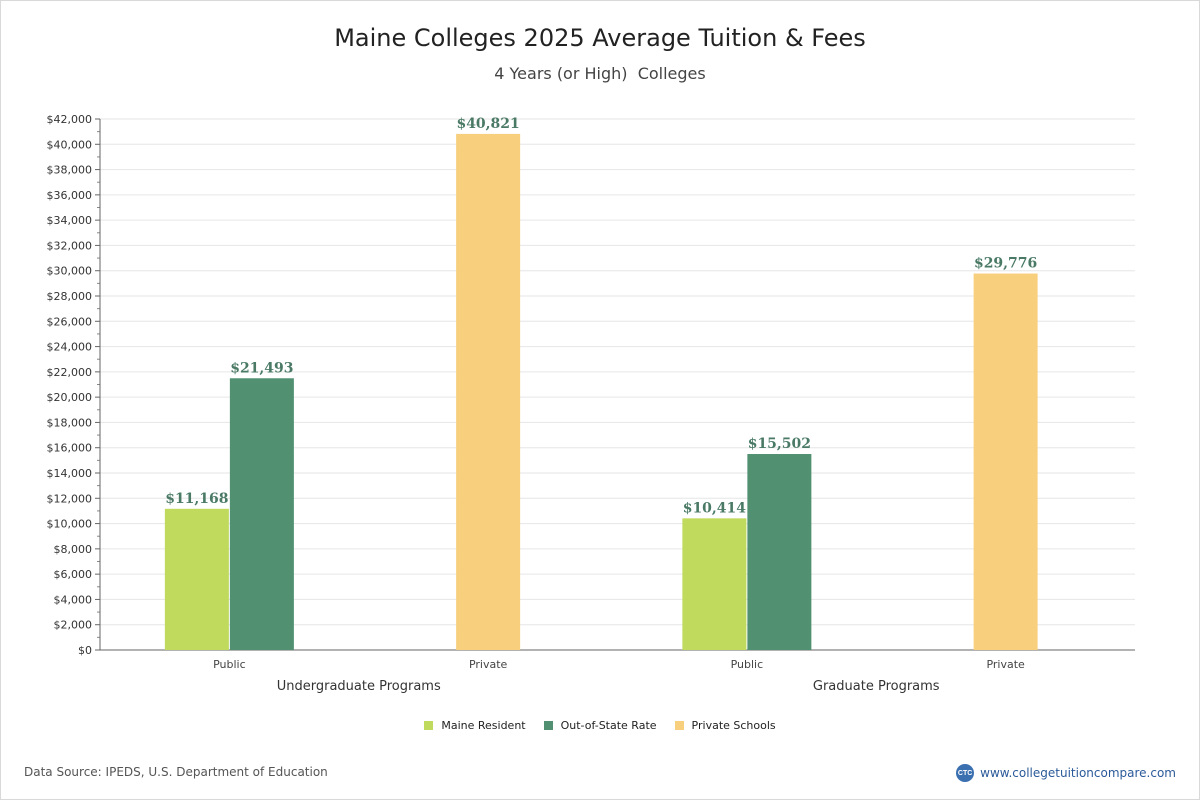 The width and height of the screenshot is (1200, 800). I want to click on y-tick-label: $18,000, so click(70, 422).